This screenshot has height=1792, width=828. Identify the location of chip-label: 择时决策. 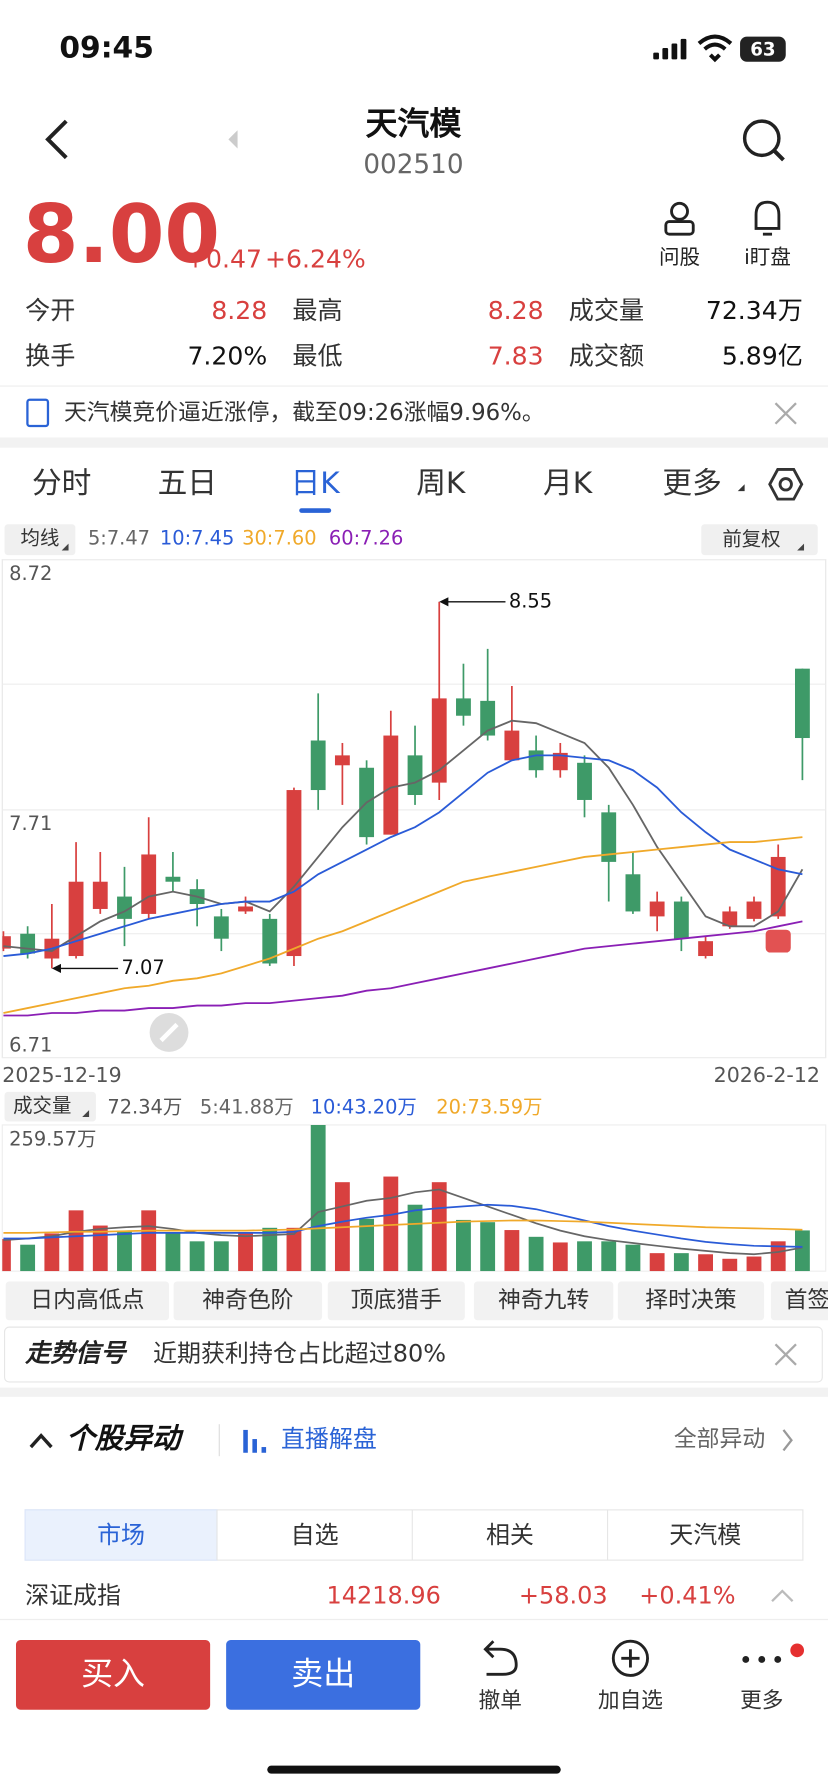
(690, 1300).